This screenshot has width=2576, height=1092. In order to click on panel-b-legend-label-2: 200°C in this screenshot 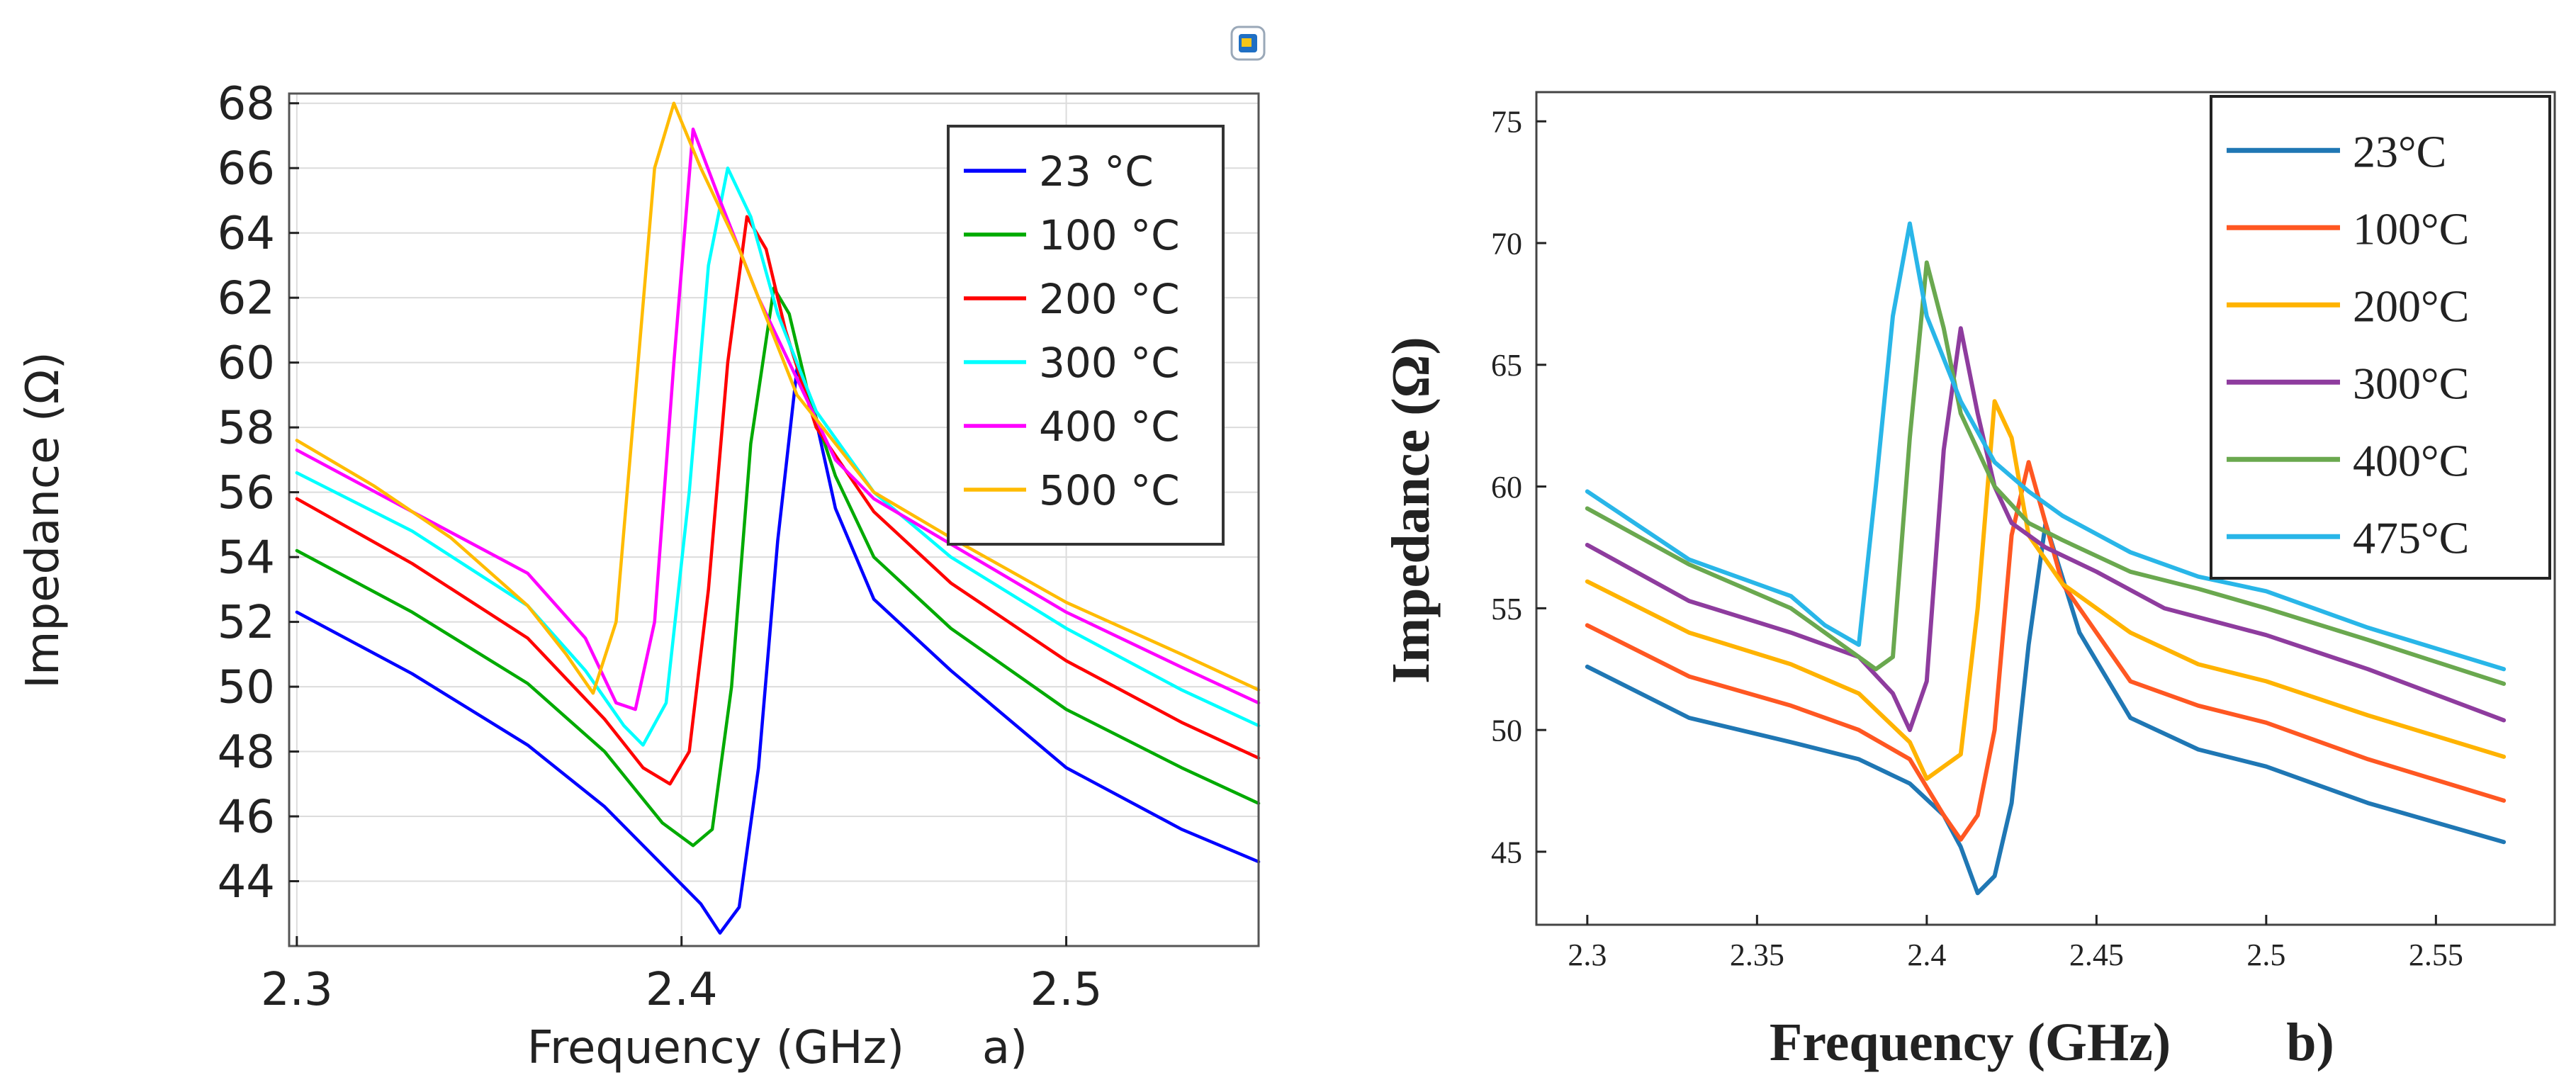, I will do `click(2411, 306)`.